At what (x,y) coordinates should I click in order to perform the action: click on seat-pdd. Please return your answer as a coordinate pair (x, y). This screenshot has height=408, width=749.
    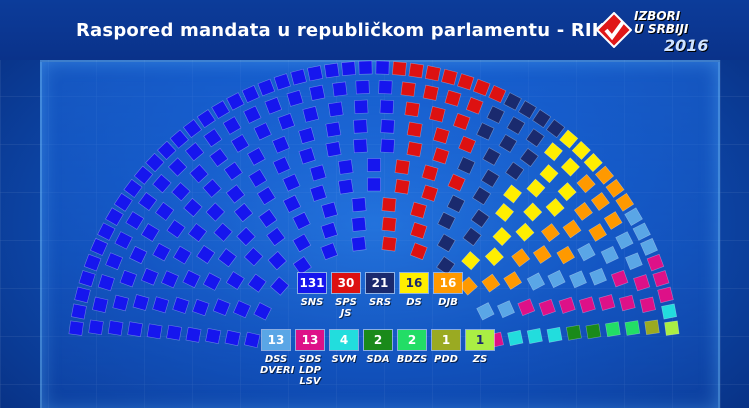
    Looking at the image, I should click on (652, 327).